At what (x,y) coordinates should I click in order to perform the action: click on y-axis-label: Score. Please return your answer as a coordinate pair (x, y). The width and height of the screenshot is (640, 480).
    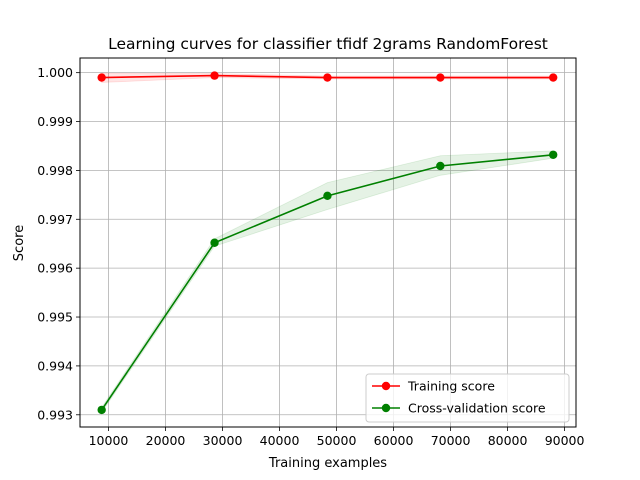
    Looking at the image, I should click on (19, 243).